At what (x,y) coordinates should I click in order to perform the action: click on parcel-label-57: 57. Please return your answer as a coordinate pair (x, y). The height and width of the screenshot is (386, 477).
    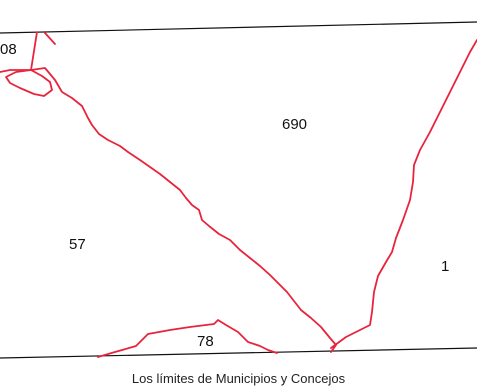
    Looking at the image, I should click on (77, 244).